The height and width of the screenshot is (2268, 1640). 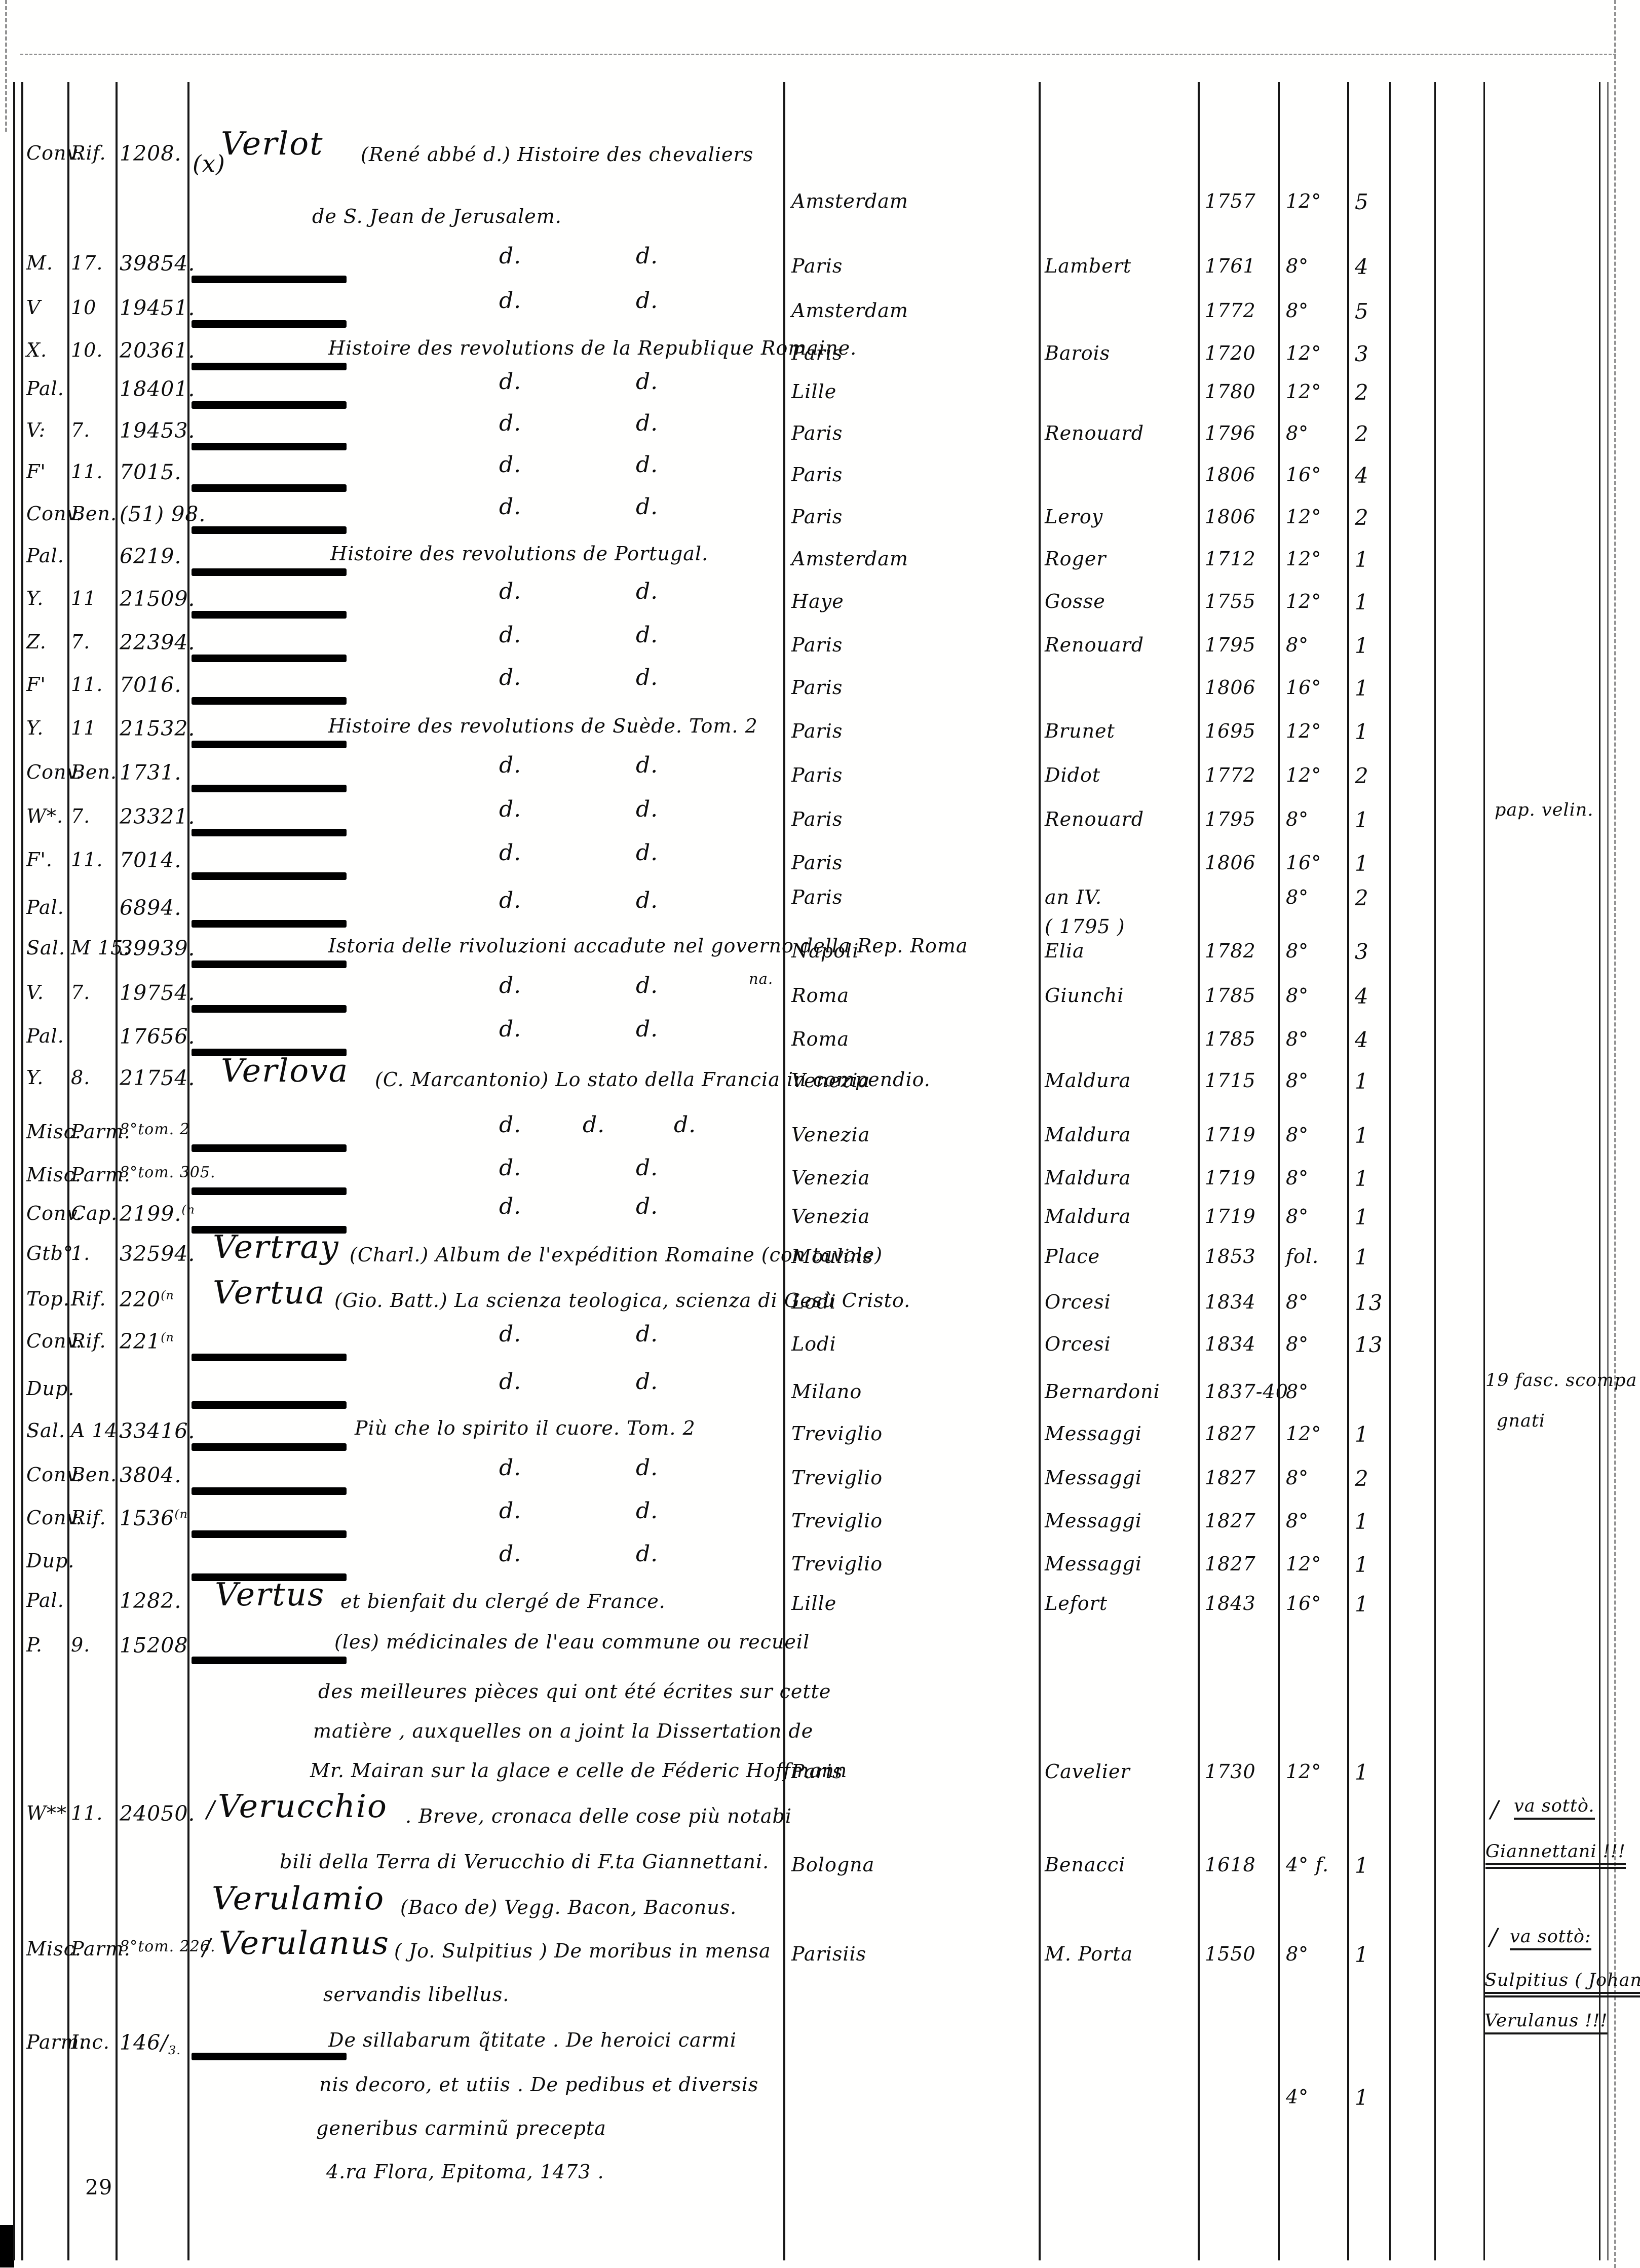 I want to click on publisher-cell: Leroy, so click(x=1074, y=517).